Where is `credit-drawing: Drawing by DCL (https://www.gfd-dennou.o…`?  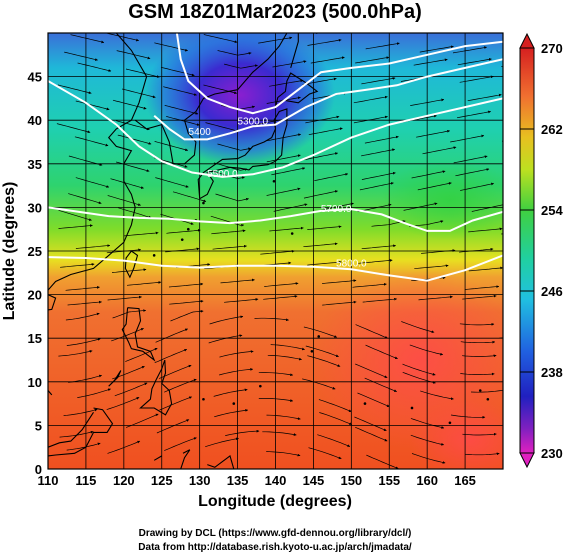
credit-drawing: Drawing by DCL (https://www.gfd-dennou.o… is located at coordinates (275, 533).